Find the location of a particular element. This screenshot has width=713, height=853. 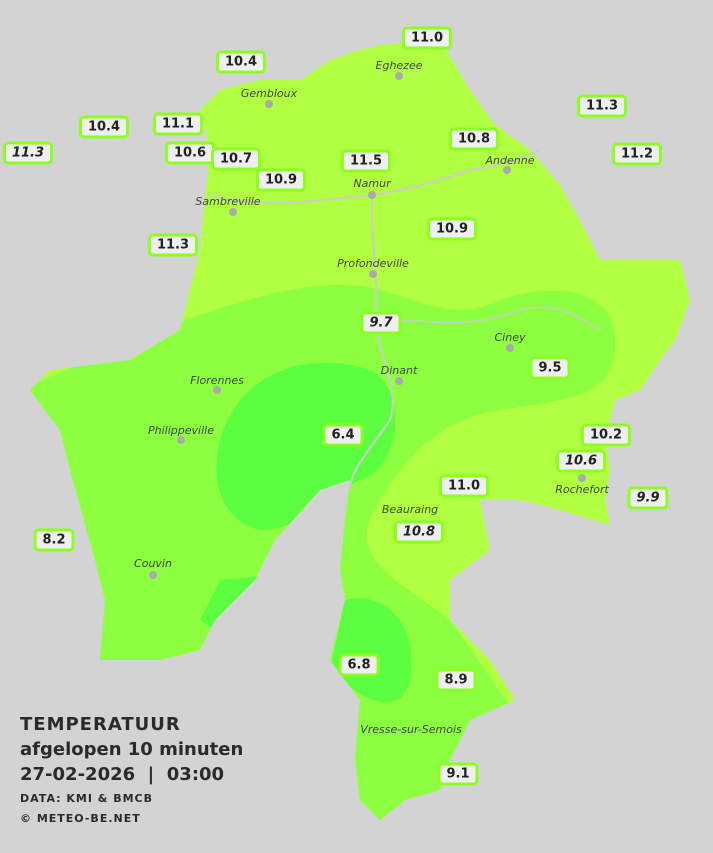

station-label: 9.5 is located at coordinates (550, 368).